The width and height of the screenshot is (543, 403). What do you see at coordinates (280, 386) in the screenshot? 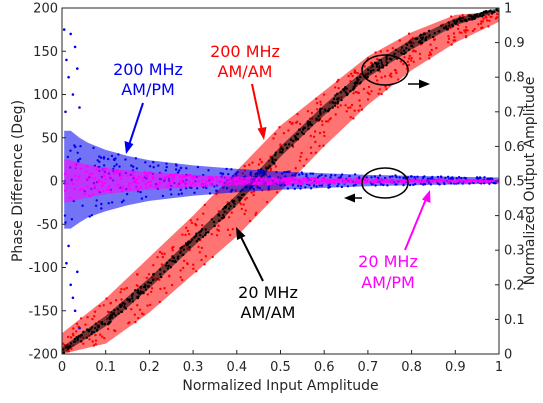
I see `x-axis-label: Normalized Input Amplitude` at bounding box center [280, 386].